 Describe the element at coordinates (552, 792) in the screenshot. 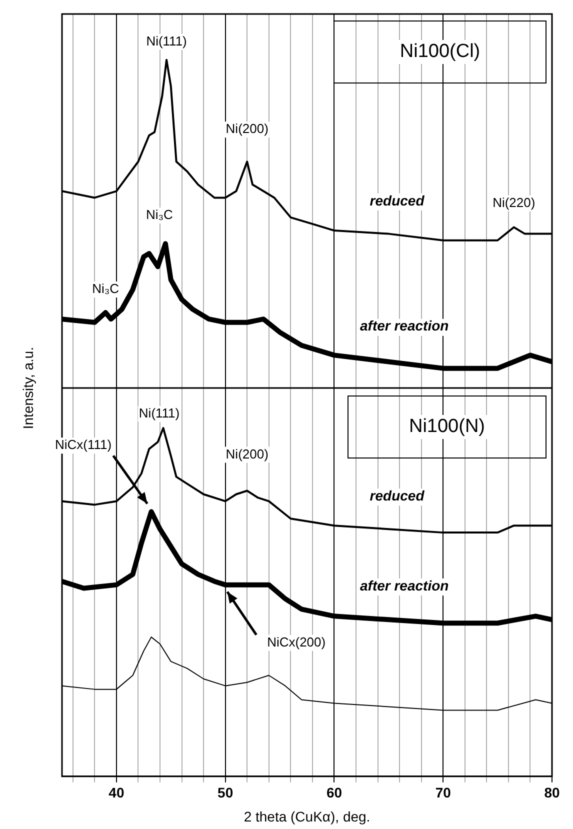

I see `x-tick-label: 80` at that location.